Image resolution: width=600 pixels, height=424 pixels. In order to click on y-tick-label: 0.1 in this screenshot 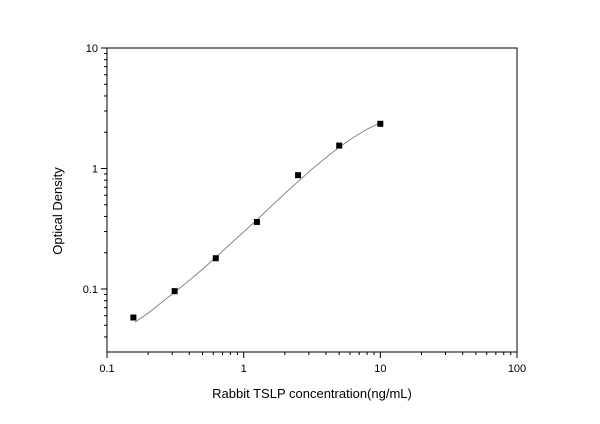, I will do `click(90, 290)`.